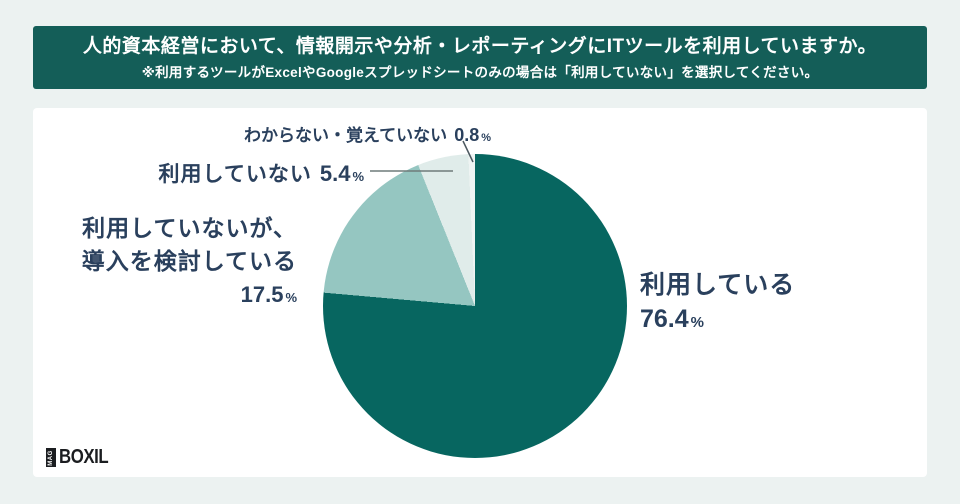  What do you see at coordinates (717, 321) in the screenshot?
I see `label-using-value-line: 76.4%` at bounding box center [717, 321].